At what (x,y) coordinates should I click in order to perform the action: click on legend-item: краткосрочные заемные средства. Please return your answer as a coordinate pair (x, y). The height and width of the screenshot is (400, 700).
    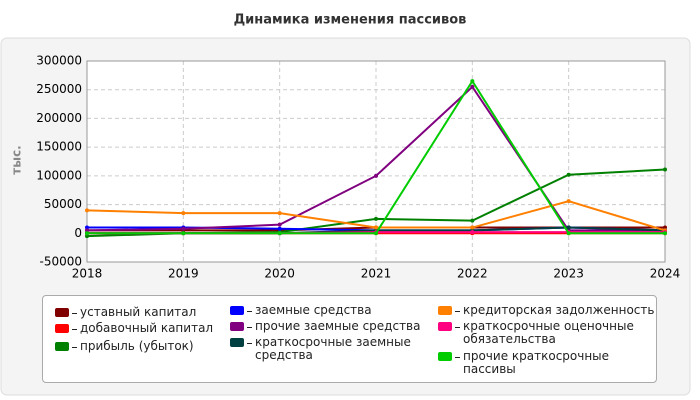
    Looking at the image, I should click on (332, 349).